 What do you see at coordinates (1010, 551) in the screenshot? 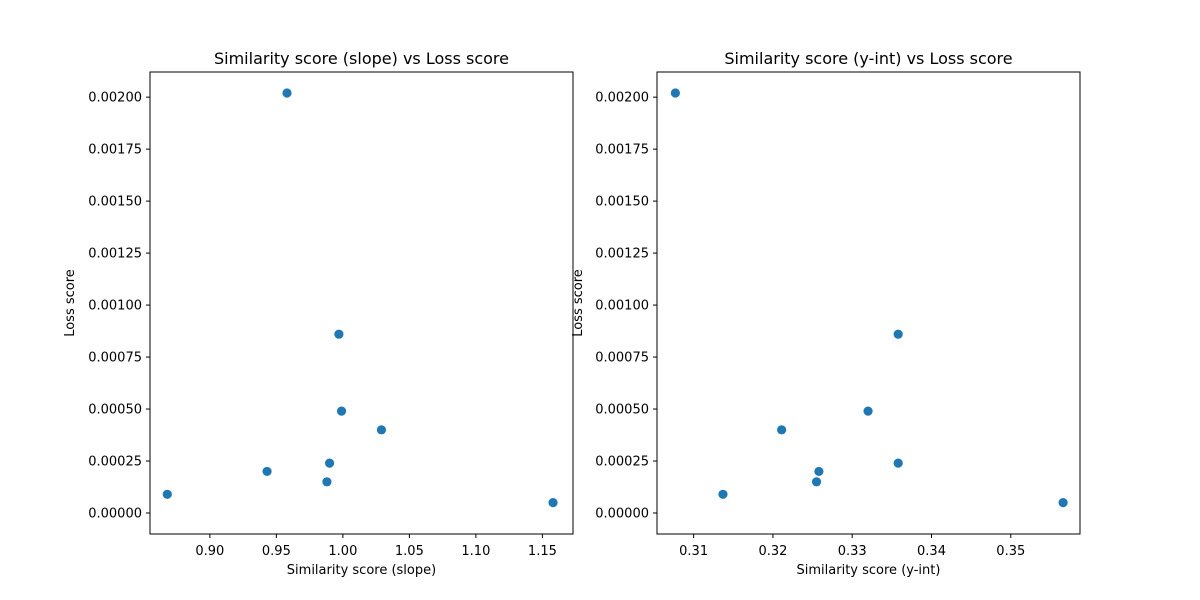
I see `x-tick-label: 0.35` at bounding box center [1010, 551].